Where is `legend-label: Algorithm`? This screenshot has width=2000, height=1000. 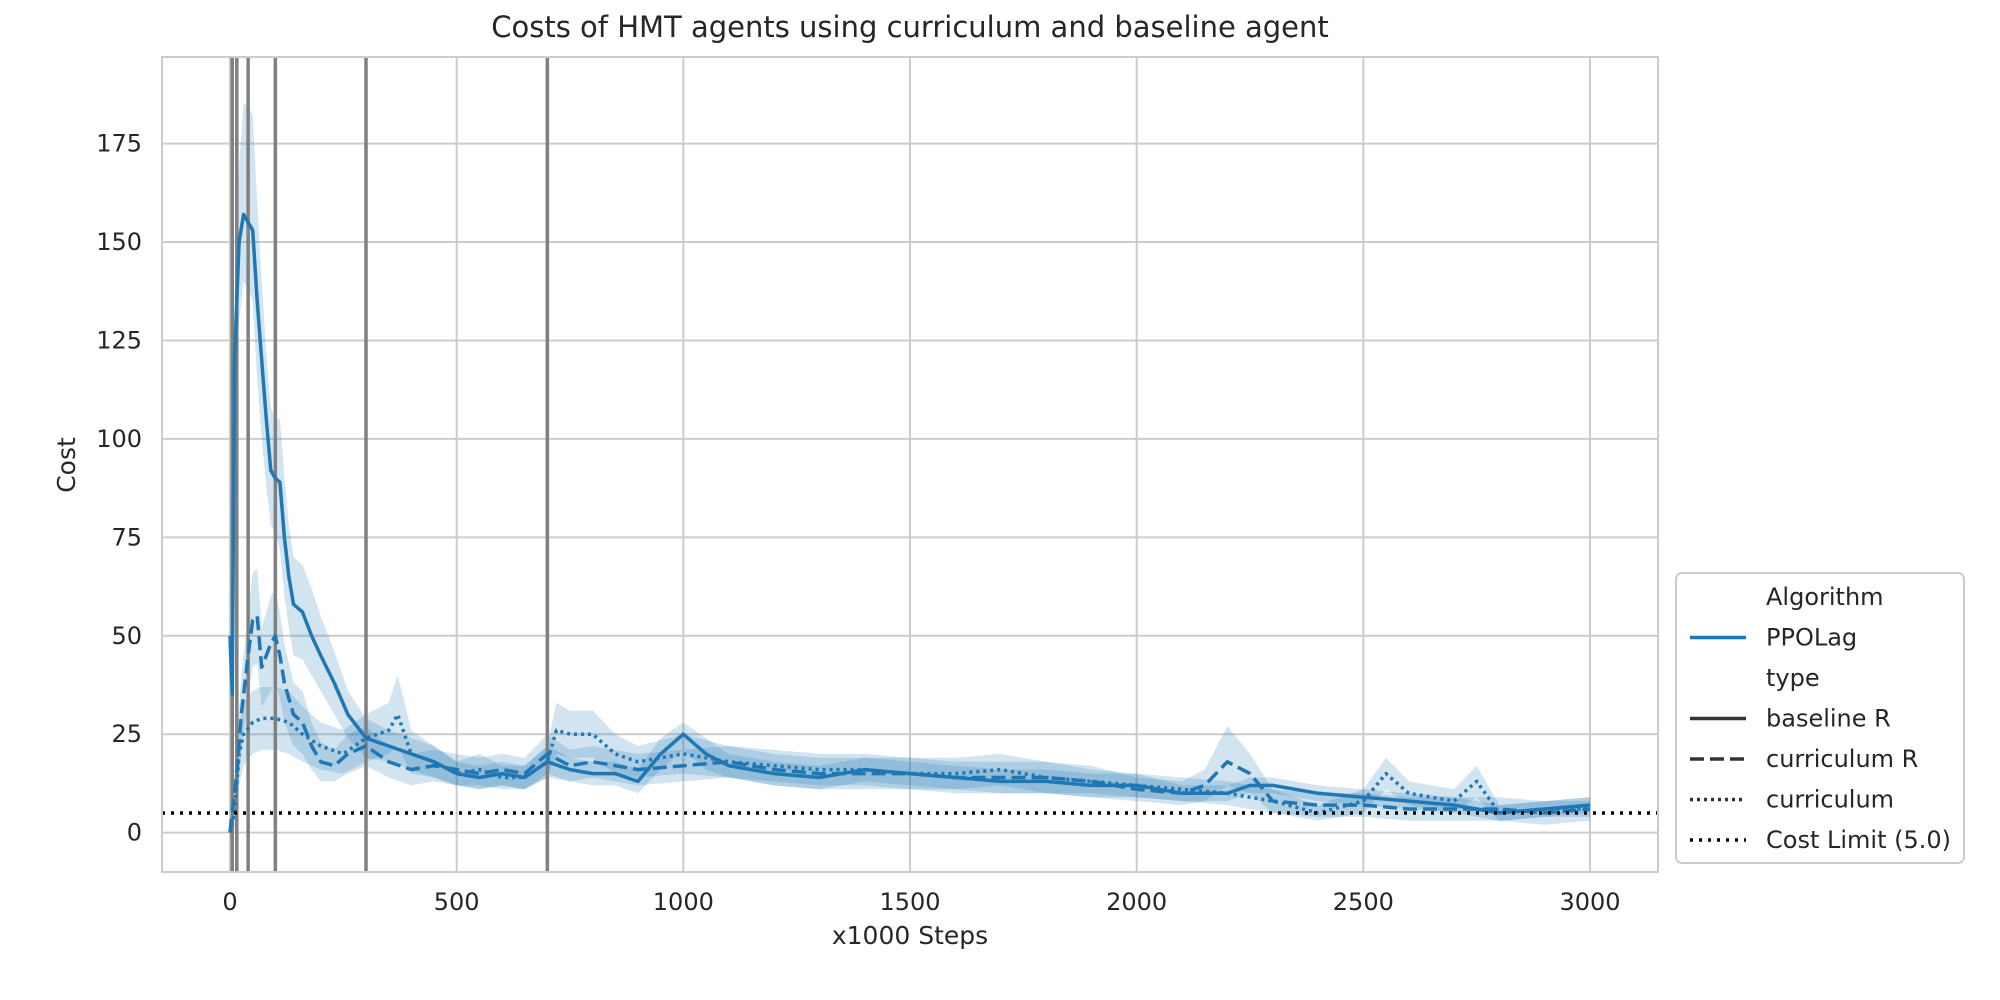 legend-label: Algorithm is located at coordinates (1825, 597).